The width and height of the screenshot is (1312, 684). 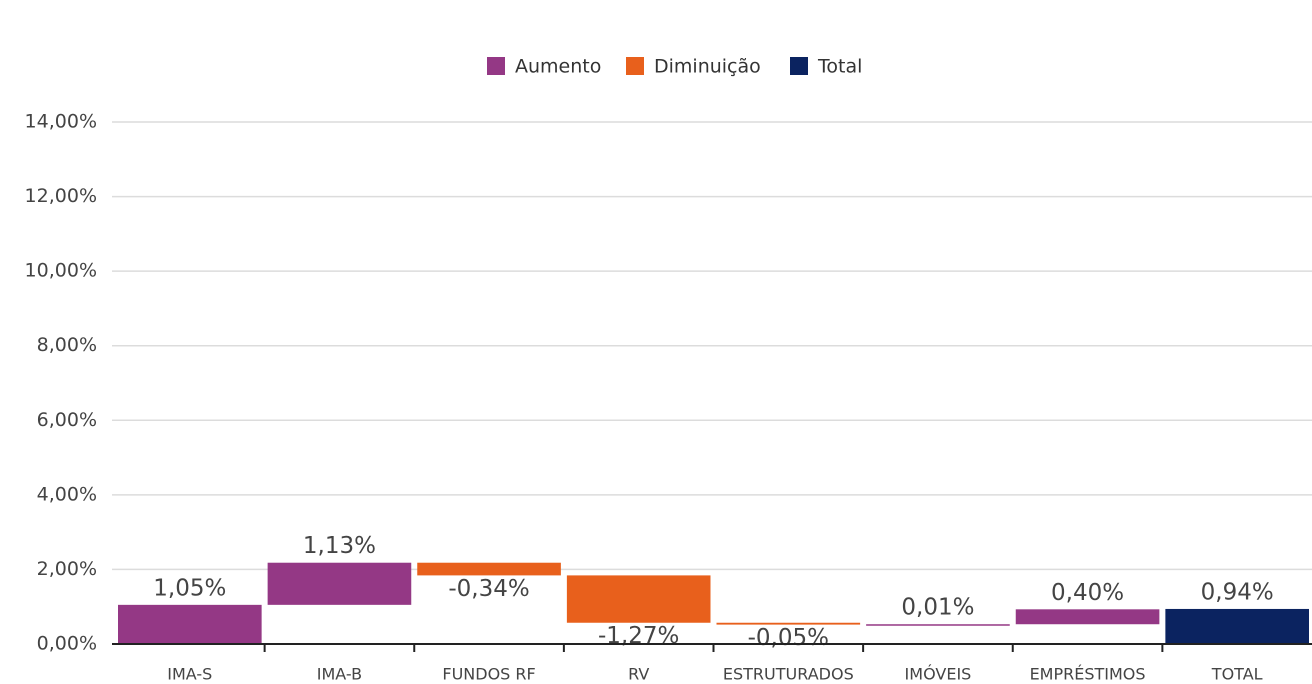 What do you see at coordinates (189, 674) in the screenshot?
I see `x-tick-label: IMA-S` at bounding box center [189, 674].